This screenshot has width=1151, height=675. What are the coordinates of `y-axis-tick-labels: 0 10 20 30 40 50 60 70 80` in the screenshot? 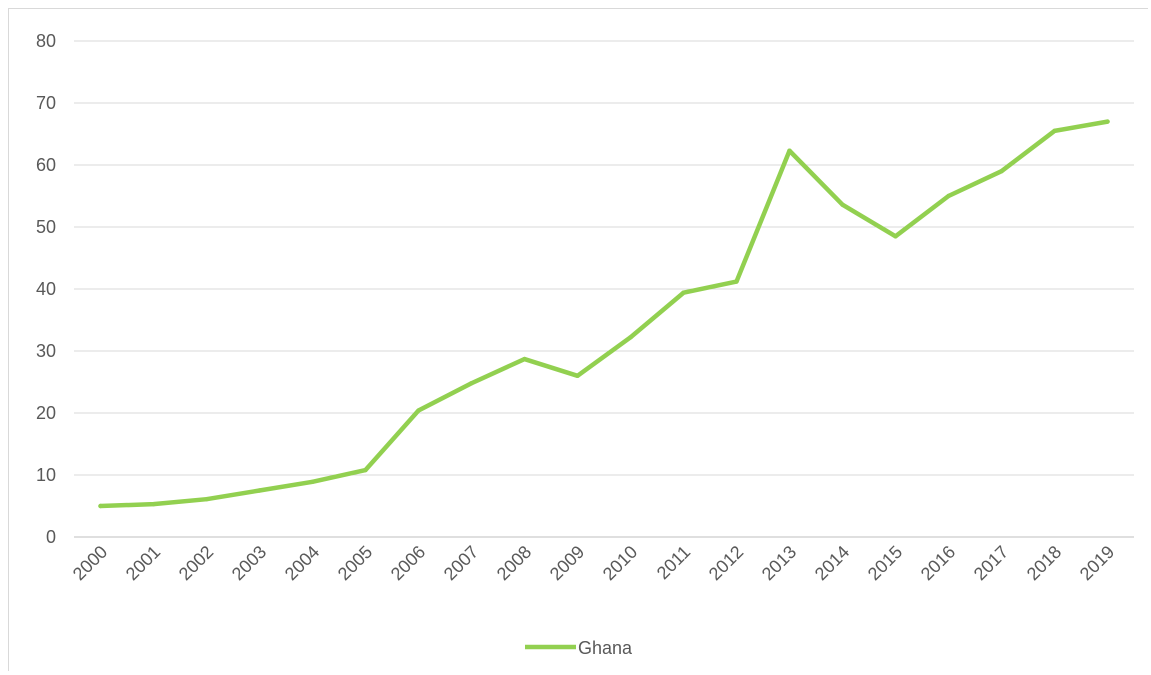 It's located at (46, 289).